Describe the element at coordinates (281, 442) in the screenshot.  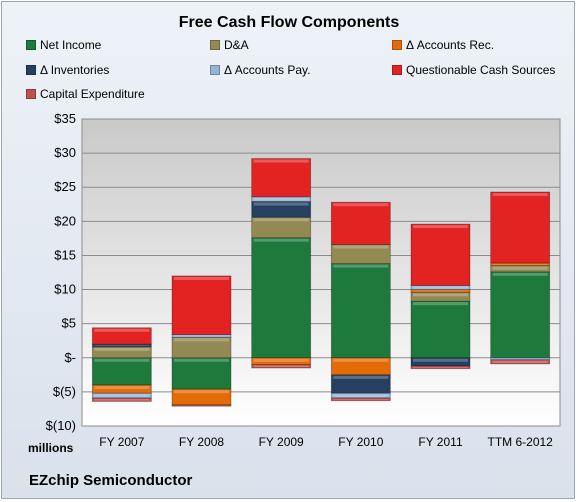
I see `x-tick-label: FY 2009` at that location.